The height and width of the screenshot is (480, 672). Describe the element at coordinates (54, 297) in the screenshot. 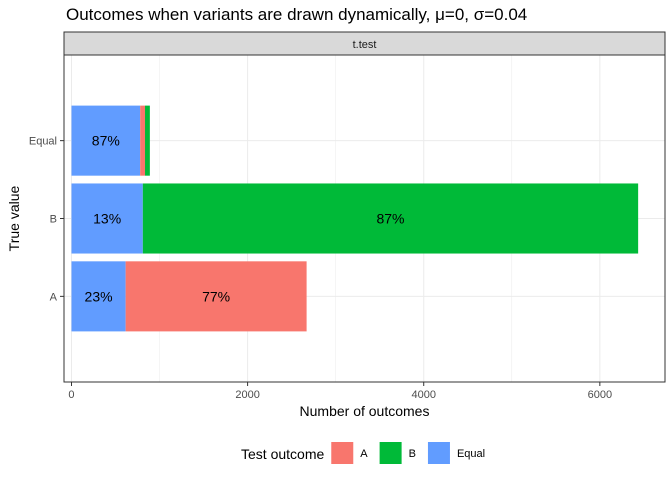

I see `y-tick-label: A` at that location.